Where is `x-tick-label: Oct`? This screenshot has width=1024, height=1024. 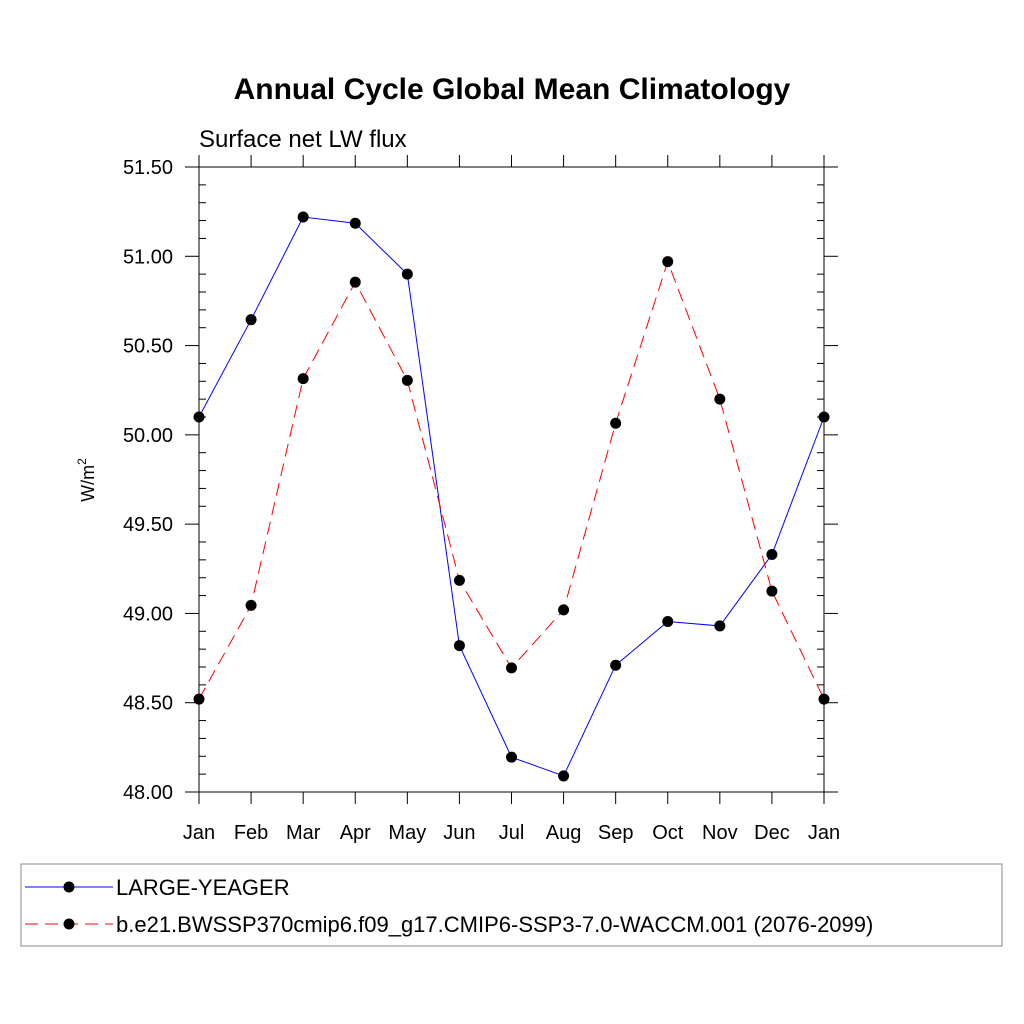
x-tick-label: Oct is located at coordinates (668, 833).